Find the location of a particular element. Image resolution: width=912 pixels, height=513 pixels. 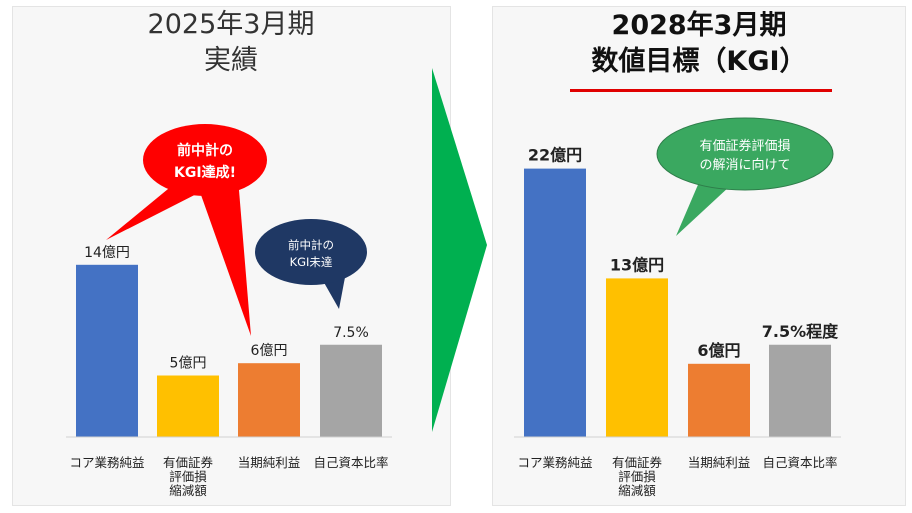

data-label-target-1: 13億円 is located at coordinates (637, 264).